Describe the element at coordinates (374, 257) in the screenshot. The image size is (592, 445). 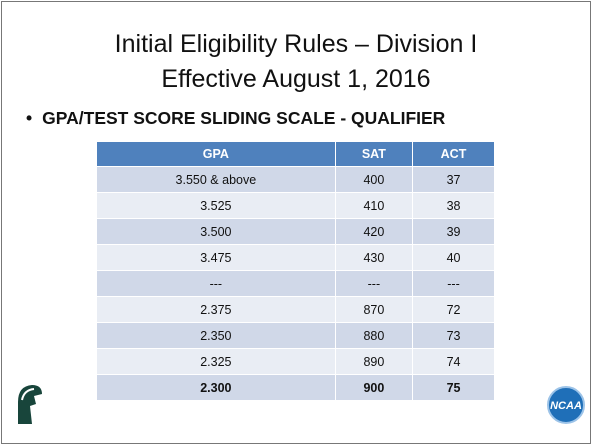
I see `table-cell: 430` at that location.